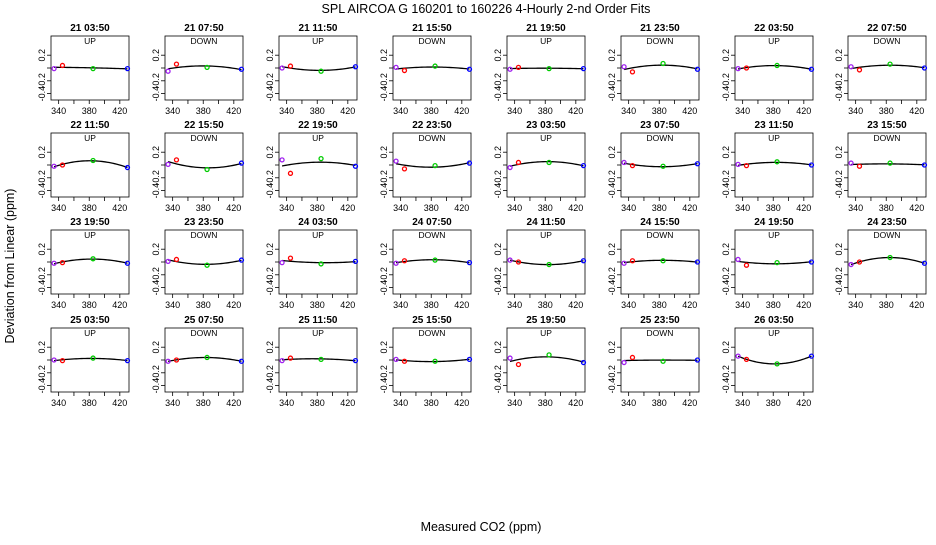 The height and width of the screenshot is (545, 936). What do you see at coordinates (887, 28) in the screenshot?
I see `panel-title: 22 07:50` at bounding box center [887, 28].